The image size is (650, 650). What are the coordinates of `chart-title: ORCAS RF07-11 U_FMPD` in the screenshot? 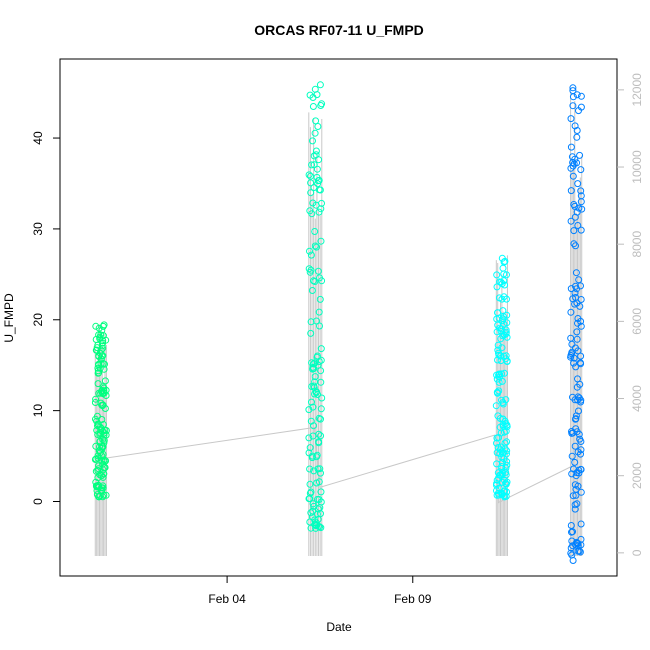 It's located at (339, 30).